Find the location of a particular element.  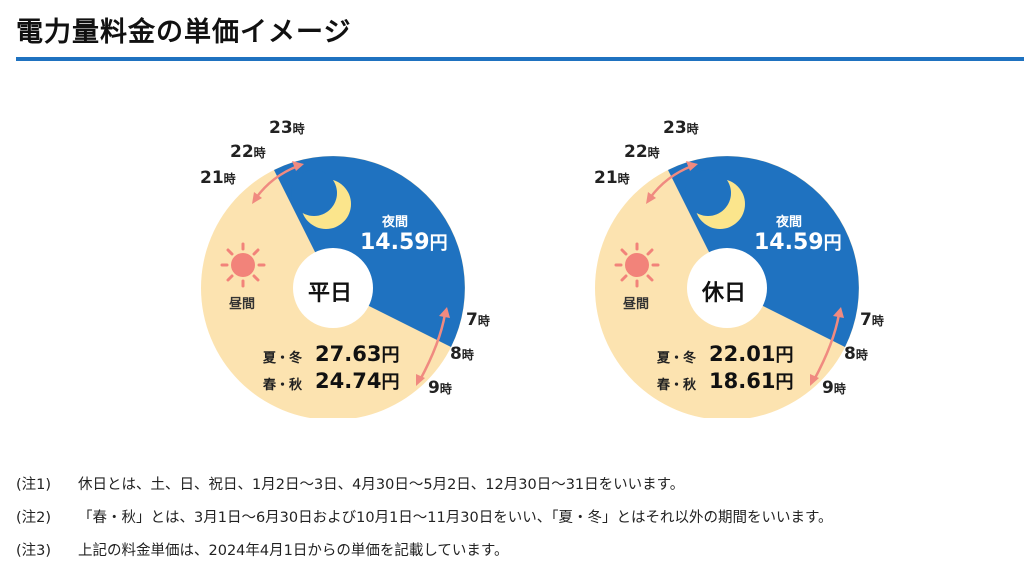

center-label: 休日 is located at coordinates (724, 293).